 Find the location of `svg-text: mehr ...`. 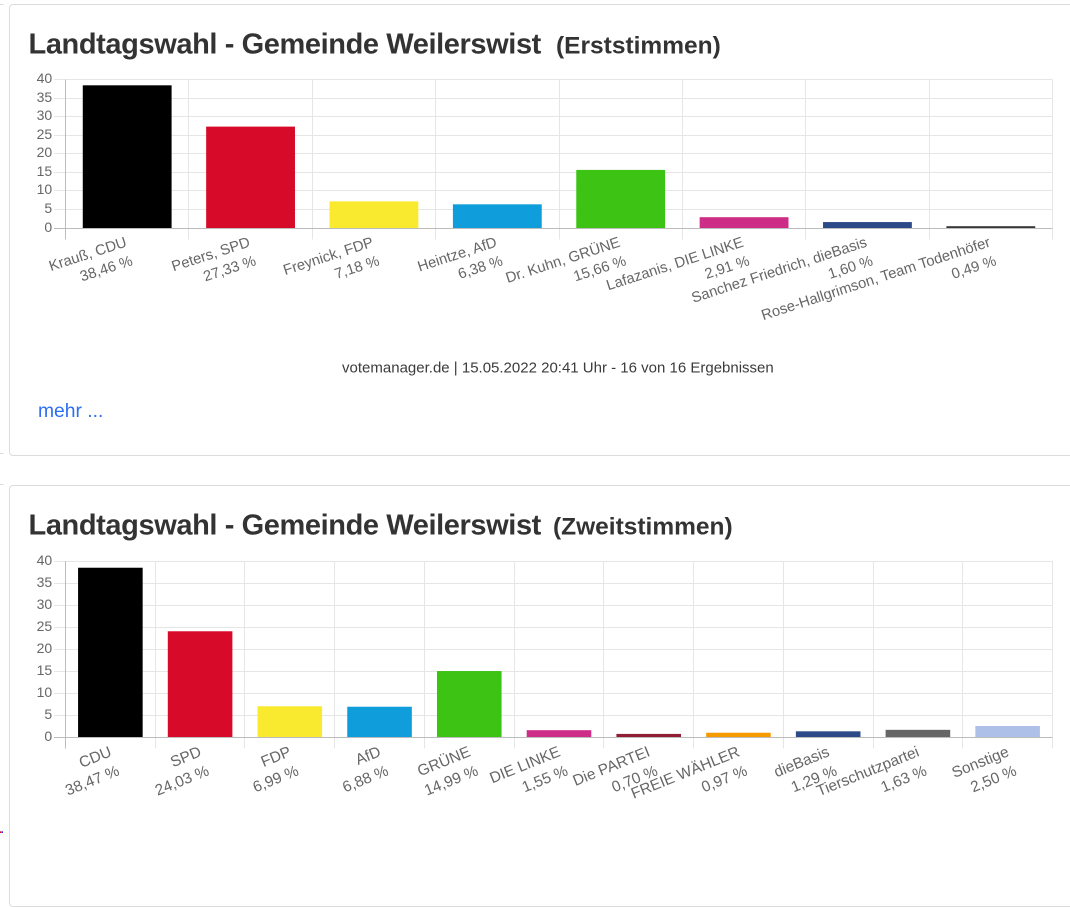

svg-text: mehr ... is located at coordinates (70, 411).